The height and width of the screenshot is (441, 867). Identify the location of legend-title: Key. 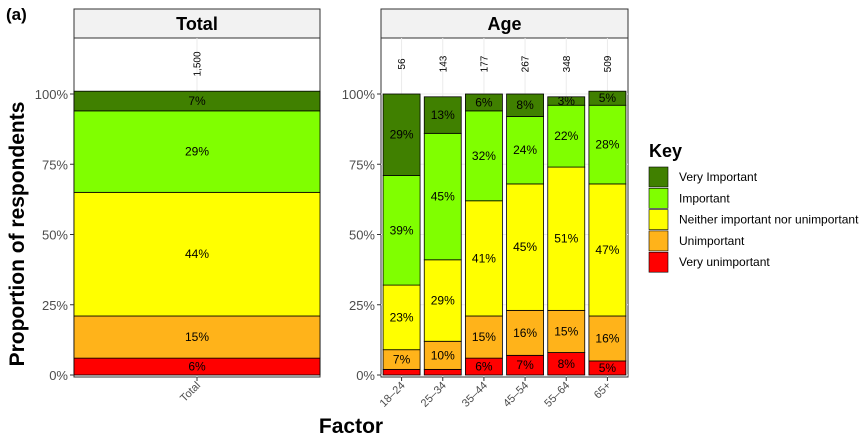
(665, 151).